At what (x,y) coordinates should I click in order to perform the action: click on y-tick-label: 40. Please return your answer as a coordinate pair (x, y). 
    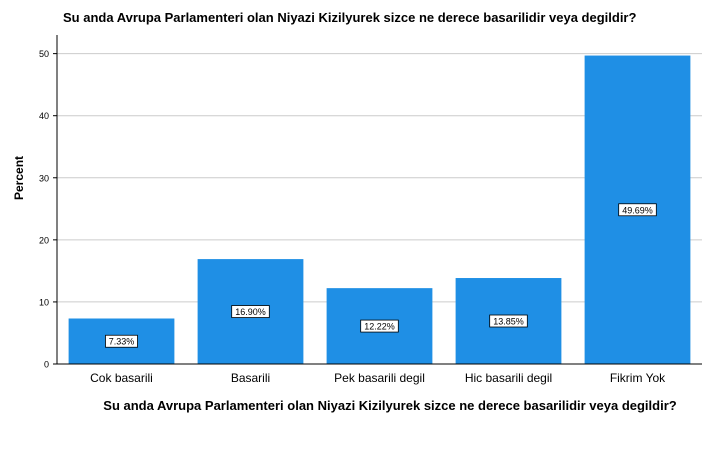
    Looking at the image, I should click on (44, 116).